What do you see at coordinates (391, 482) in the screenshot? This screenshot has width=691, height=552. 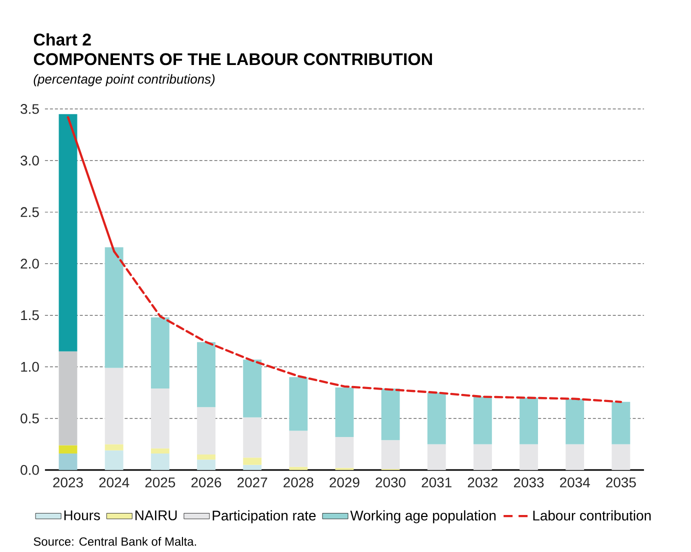 I see `x-tick-label: 2030` at bounding box center [391, 482].